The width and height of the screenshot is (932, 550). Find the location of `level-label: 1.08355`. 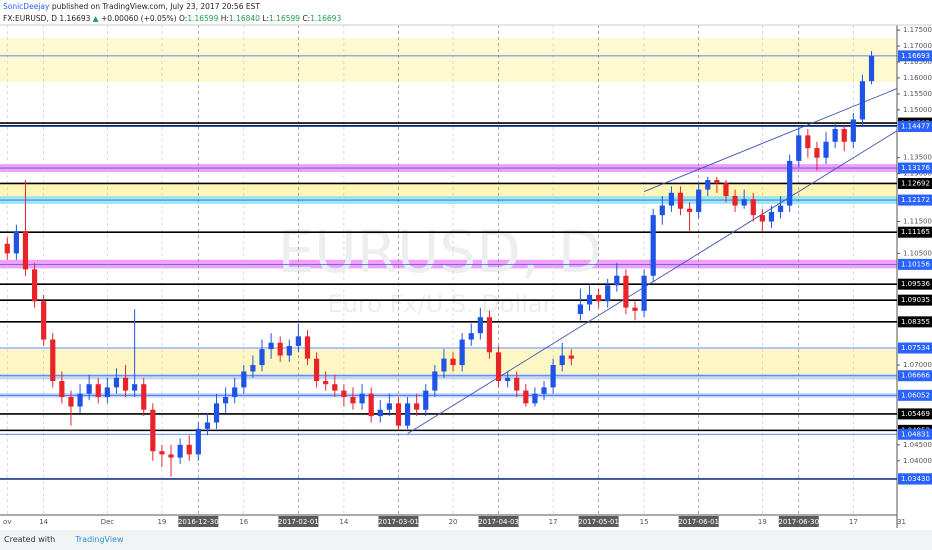

level-label: 1.08355 is located at coordinates (915, 322).